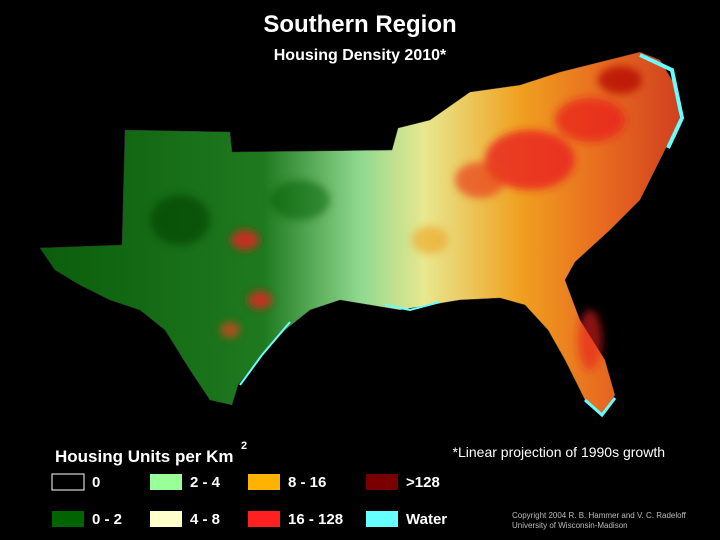 The height and width of the screenshot is (540, 720). Describe the element at coordinates (426, 519) in the screenshot. I see `legend-label: Water` at that location.